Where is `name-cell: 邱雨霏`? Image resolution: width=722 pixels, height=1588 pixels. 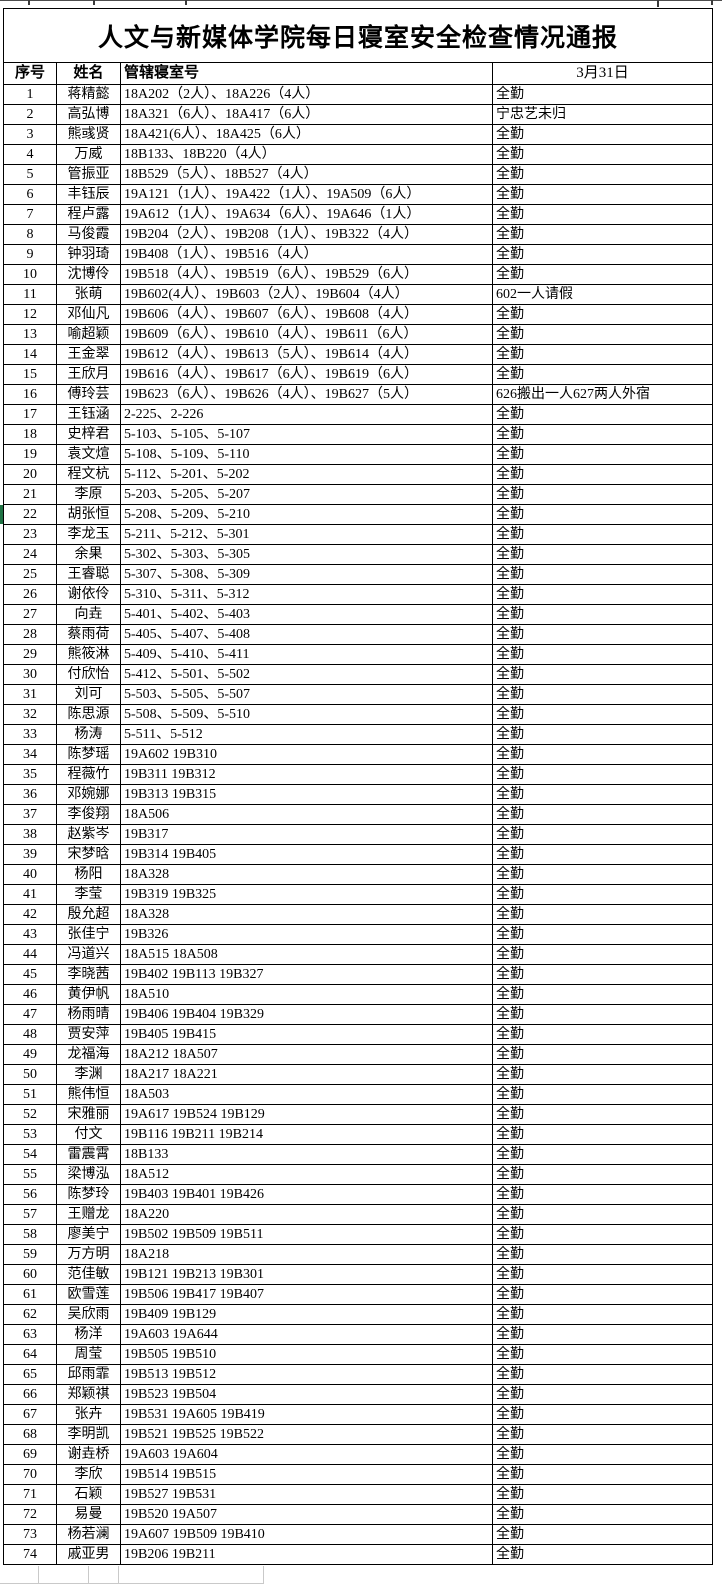 name-cell: 邱雨霏 is located at coordinates (88, 1374).